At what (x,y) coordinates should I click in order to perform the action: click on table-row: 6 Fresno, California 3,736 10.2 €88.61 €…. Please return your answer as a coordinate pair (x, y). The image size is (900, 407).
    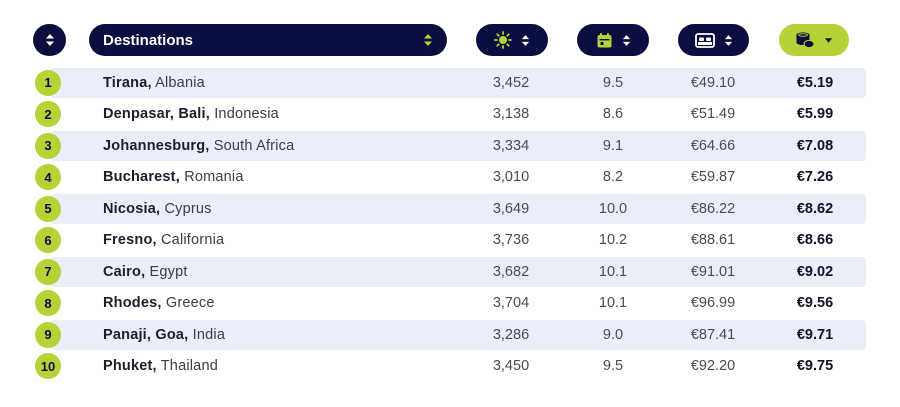
    Looking at the image, I should click on (448, 241).